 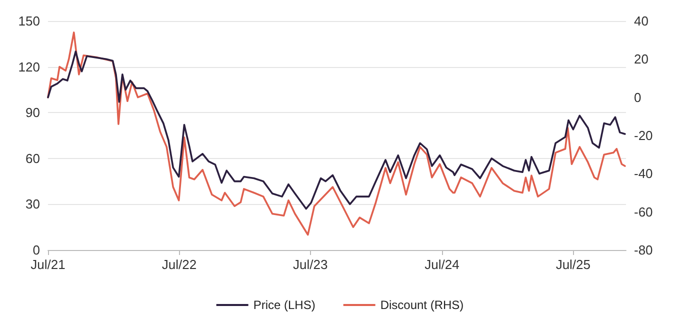 I want to click on y-tick-label: 150, so click(x=29, y=21).